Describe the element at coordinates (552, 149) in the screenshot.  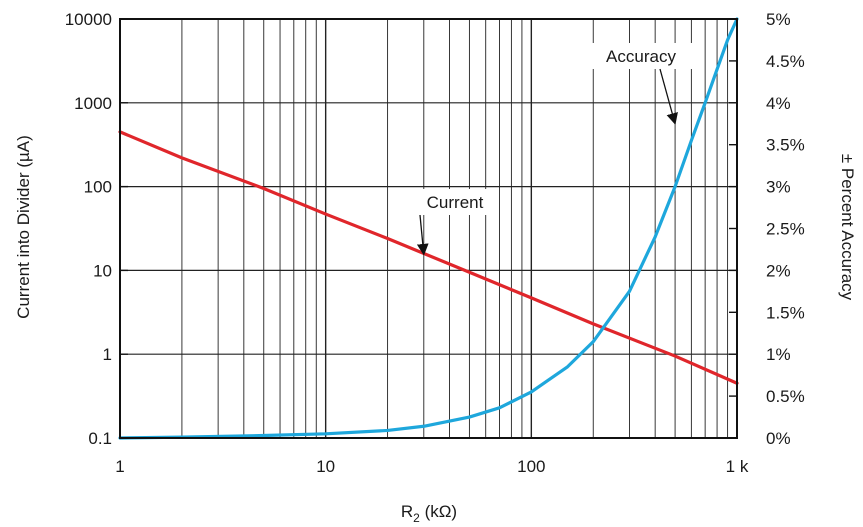
I see `annotations: Current Accuracy` at that location.